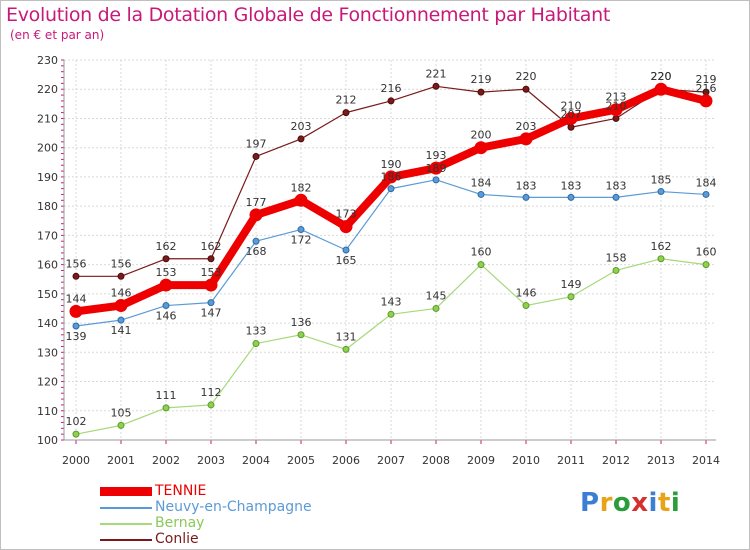 The height and width of the screenshot is (550, 750). What do you see at coordinates (346, 214) in the screenshot?
I see `data-label: 173` at bounding box center [346, 214].